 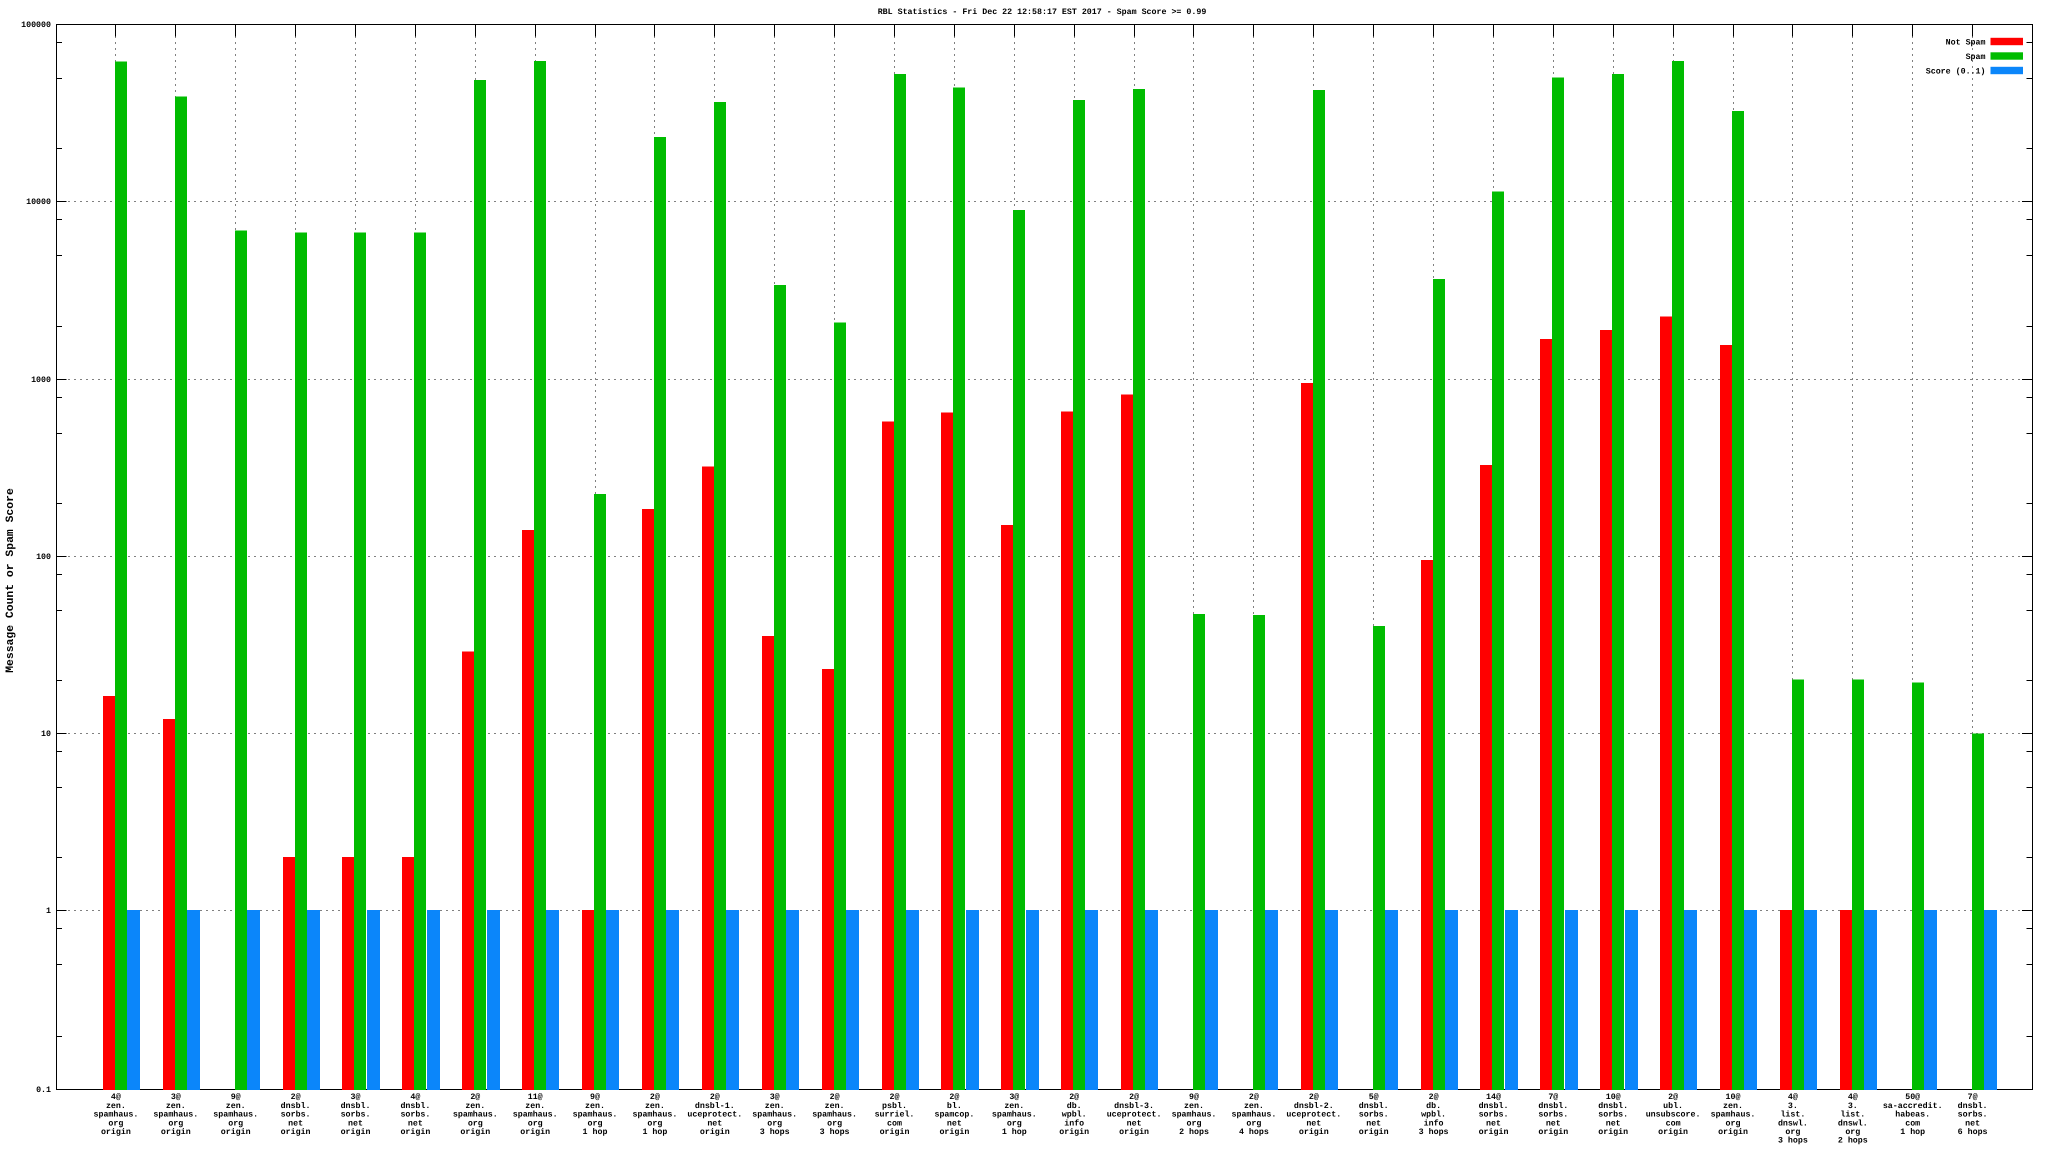 What do you see at coordinates (535, 1097) in the screenshot?
I see `svg-text: 11@` at bounding box center [535, 1097].